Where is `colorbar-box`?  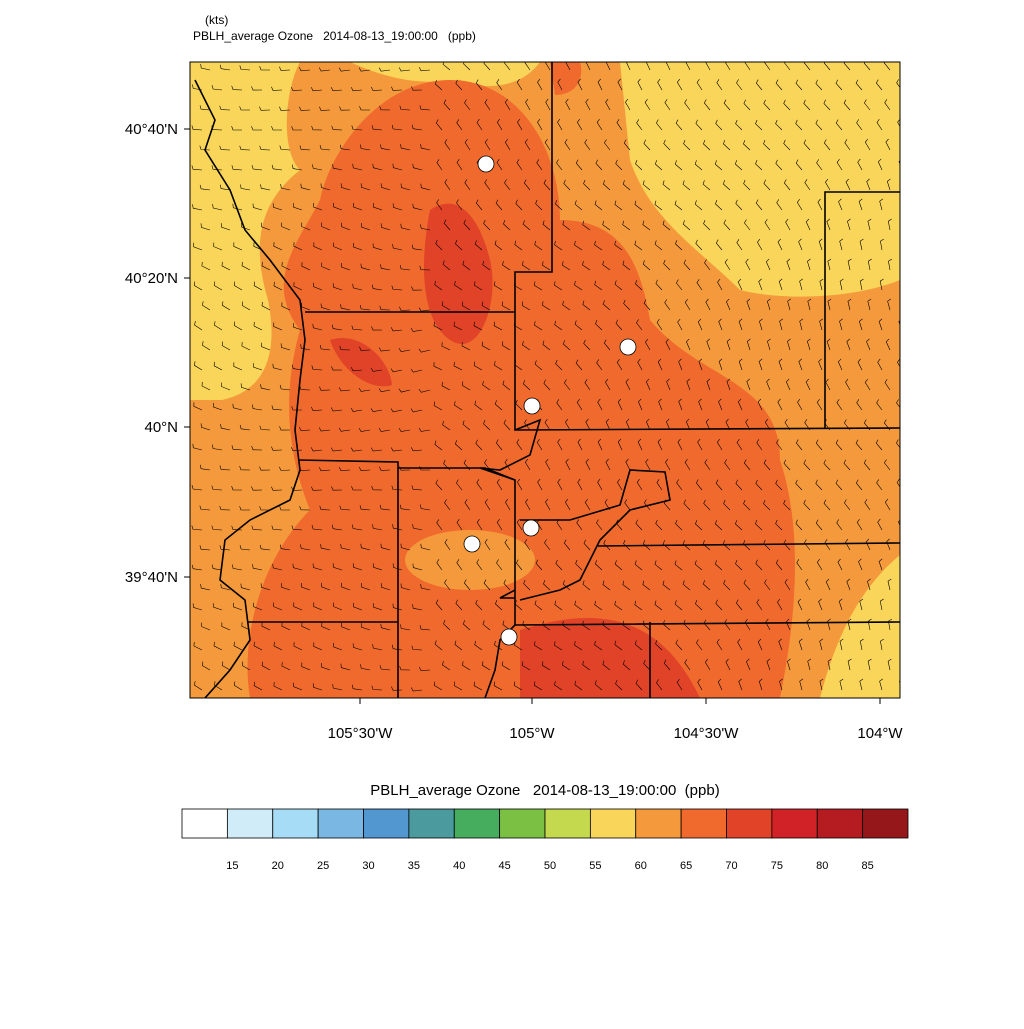
colorbar-box is located at coordinates (658, 823).